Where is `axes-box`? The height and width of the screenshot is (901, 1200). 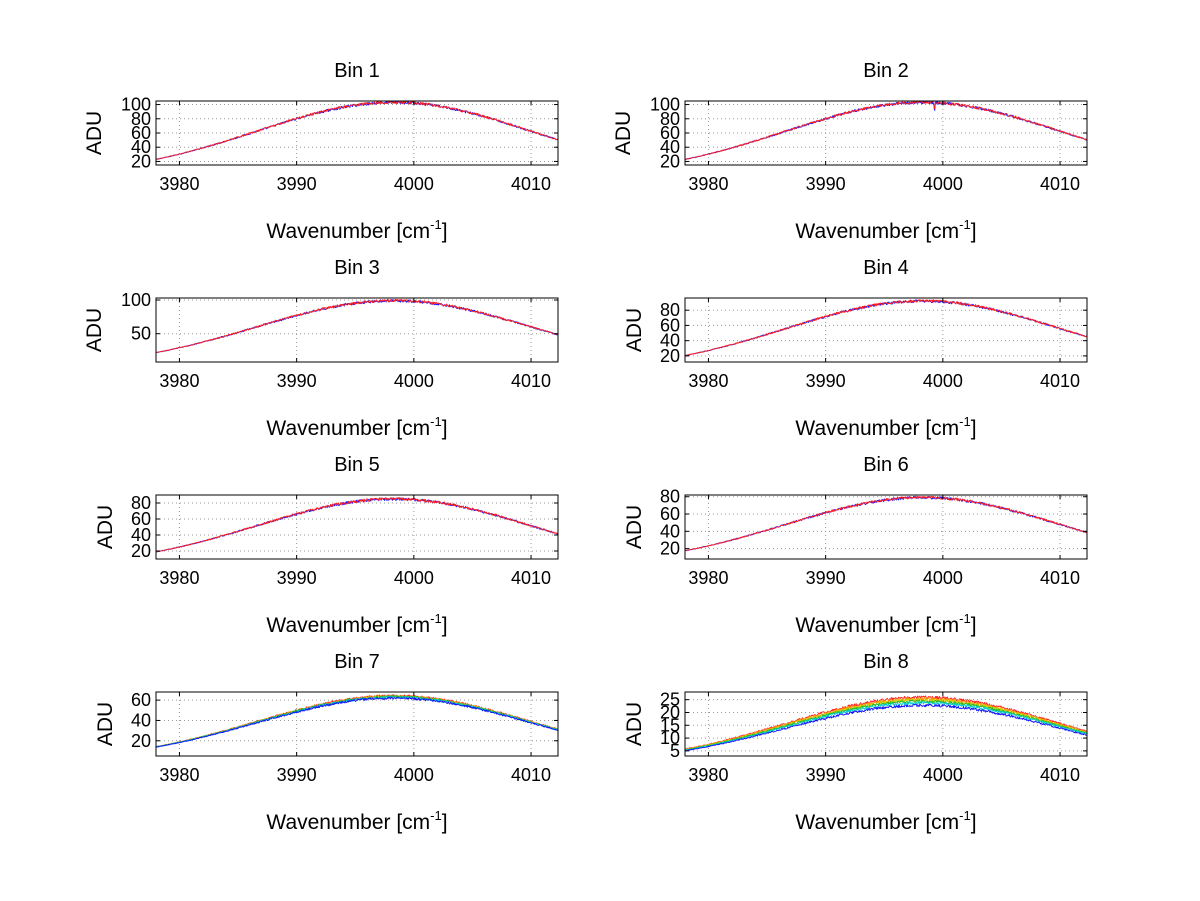
axes-box is located at coordinates (886, 527).